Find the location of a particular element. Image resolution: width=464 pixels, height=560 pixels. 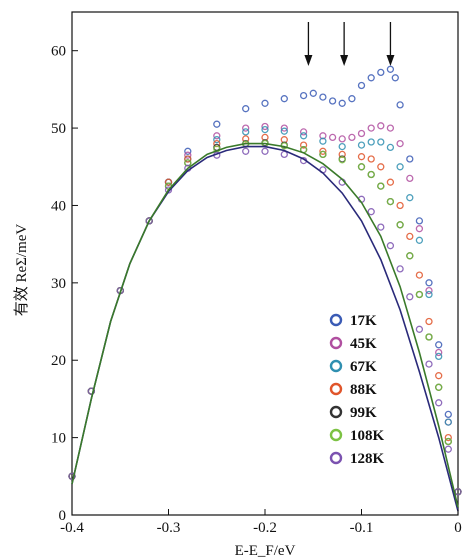

legend-marker-88K is located at coordinates (336, 389).